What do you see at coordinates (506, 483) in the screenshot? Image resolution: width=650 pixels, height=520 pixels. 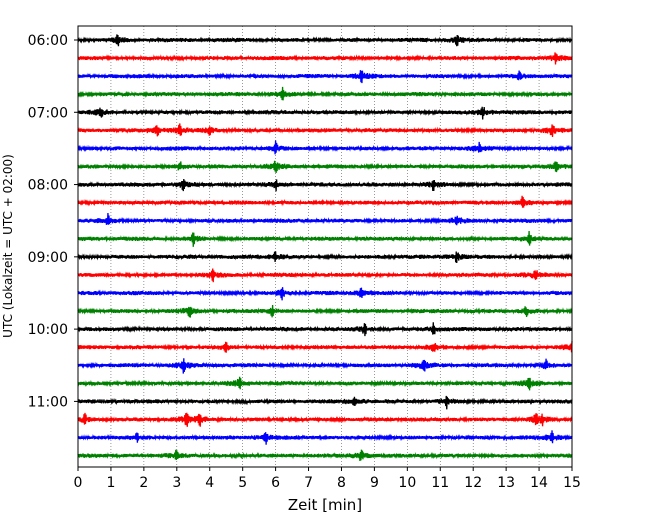 I see `x-tick-label: 13` at bounding box center [506, 483].